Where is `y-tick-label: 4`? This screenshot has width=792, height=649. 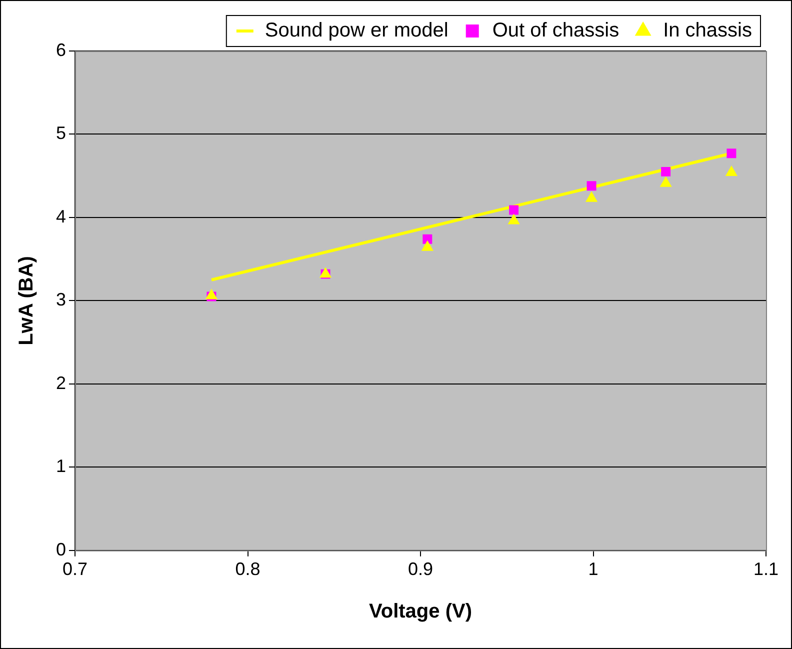
y-tick-label: 4 is located at coordinates (61, 216).